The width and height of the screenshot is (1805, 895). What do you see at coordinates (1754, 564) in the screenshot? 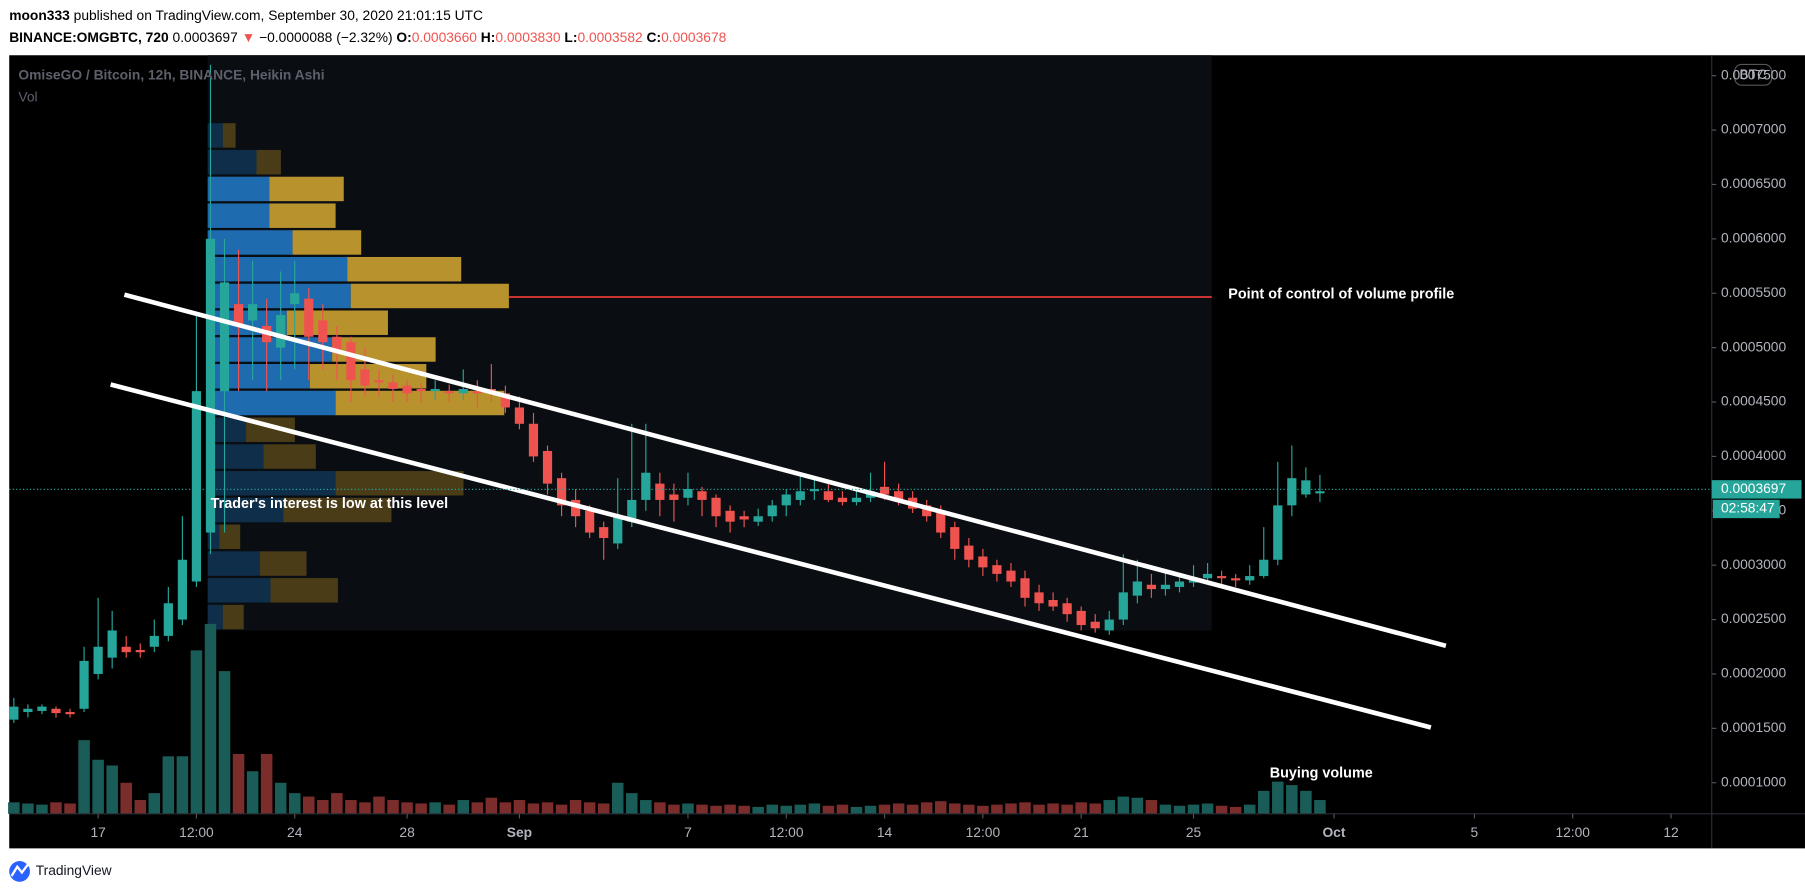
I see `y-tick-label: 0.0003000` at bounding box center [1754, 564].